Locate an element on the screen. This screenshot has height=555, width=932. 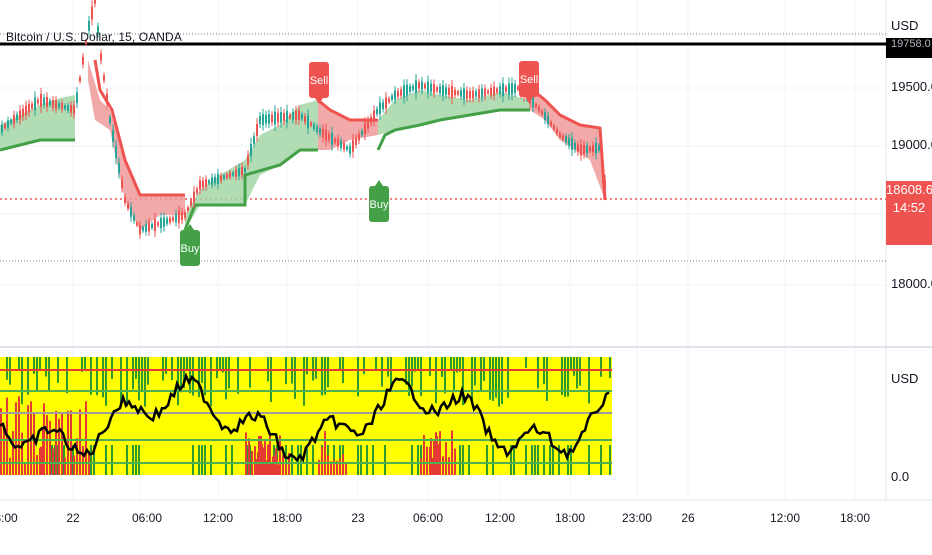
buy-signal-label: Buy is located at coordinates (379, 205).